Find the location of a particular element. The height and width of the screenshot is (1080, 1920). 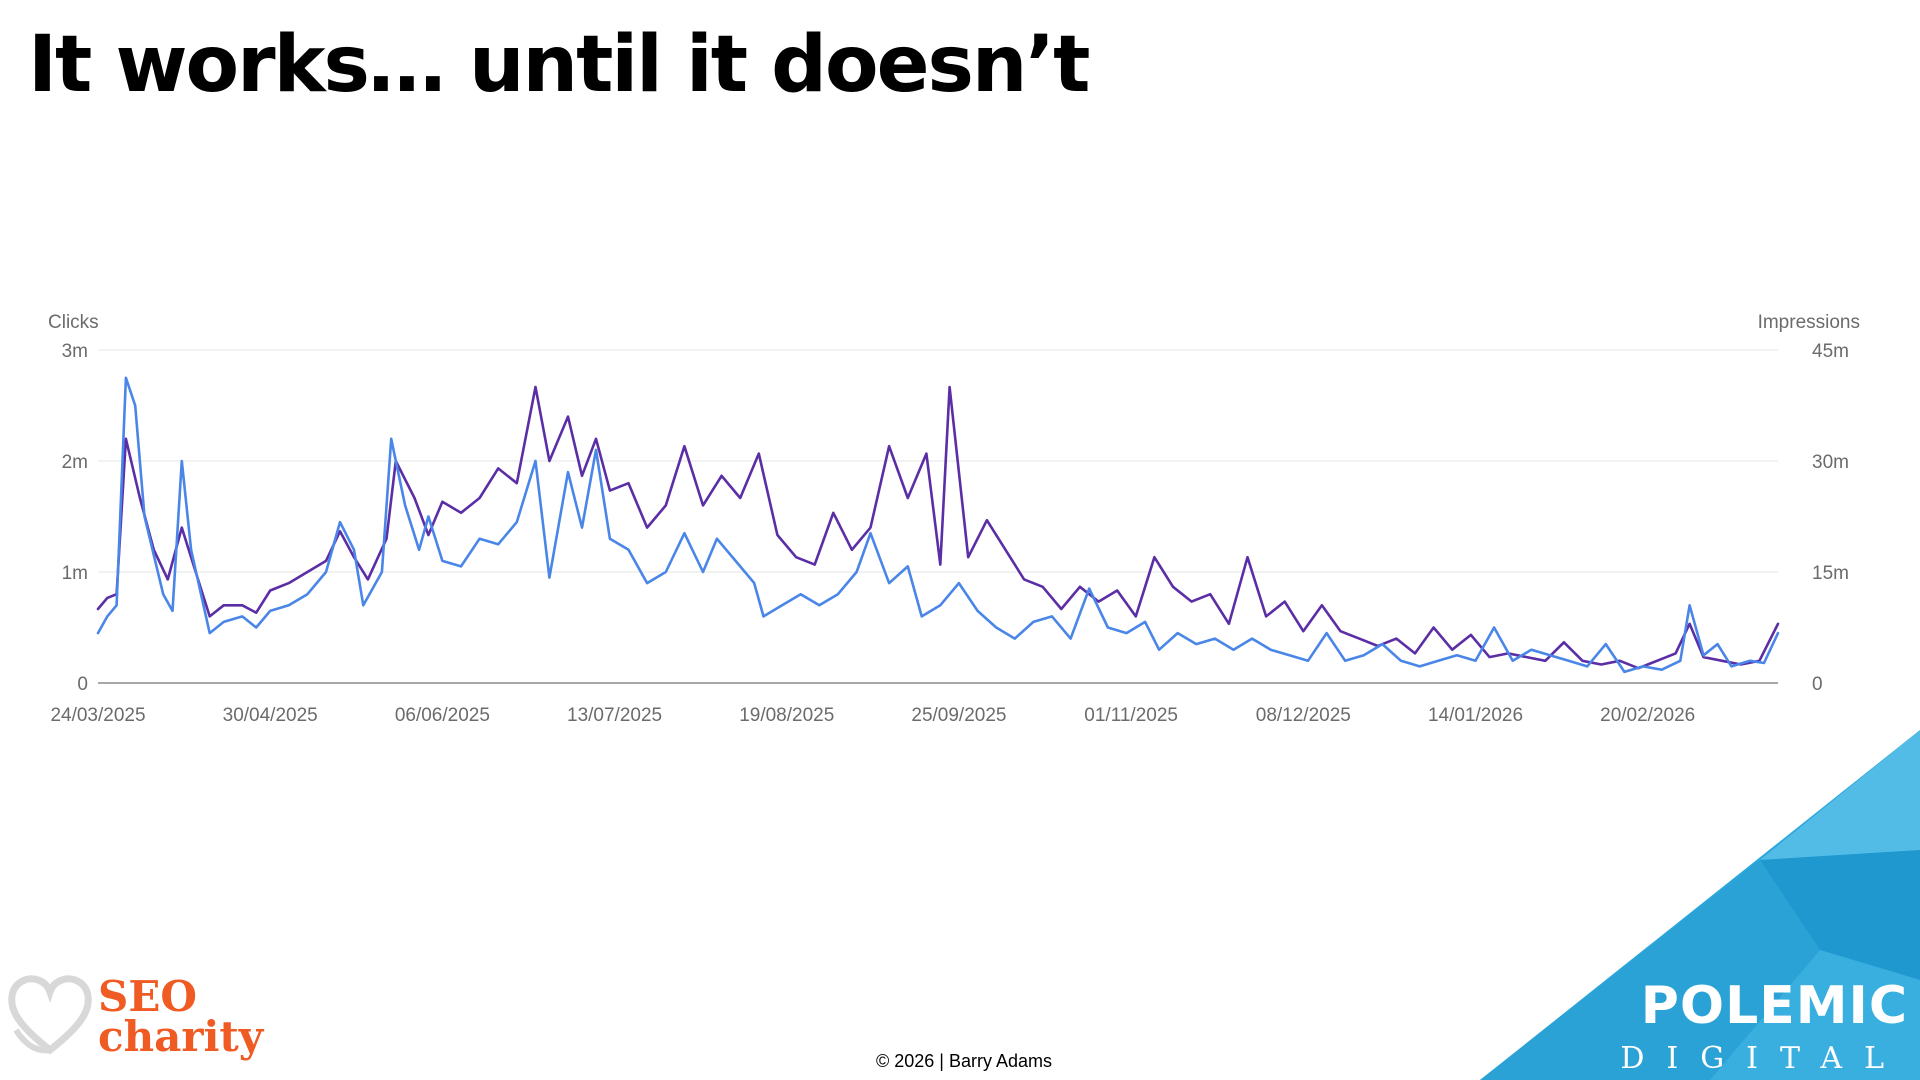

seo-charity-logo: SEO charity is located at coordinates (148, 1020).